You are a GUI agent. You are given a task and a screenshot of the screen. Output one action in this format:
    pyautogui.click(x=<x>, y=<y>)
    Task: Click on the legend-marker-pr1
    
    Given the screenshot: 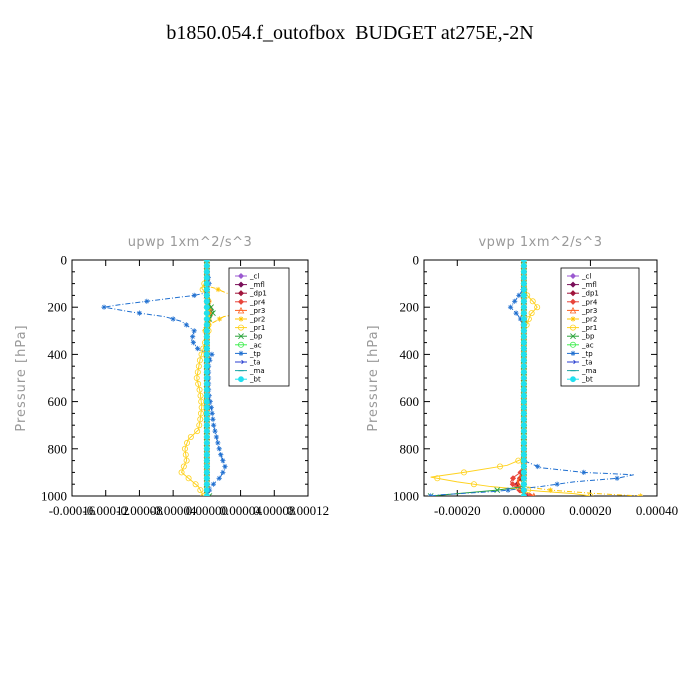 What is the action you would take?
    pyautogui.click(x=573, y=327)
    